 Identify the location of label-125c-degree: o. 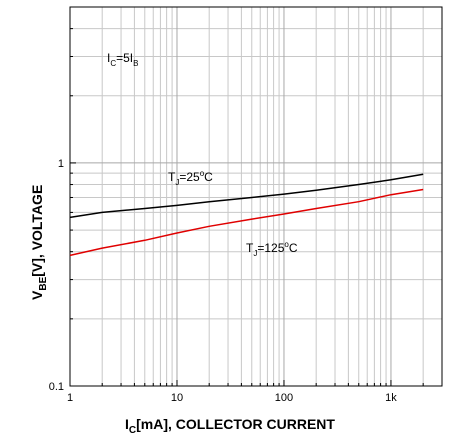
(286, 244).